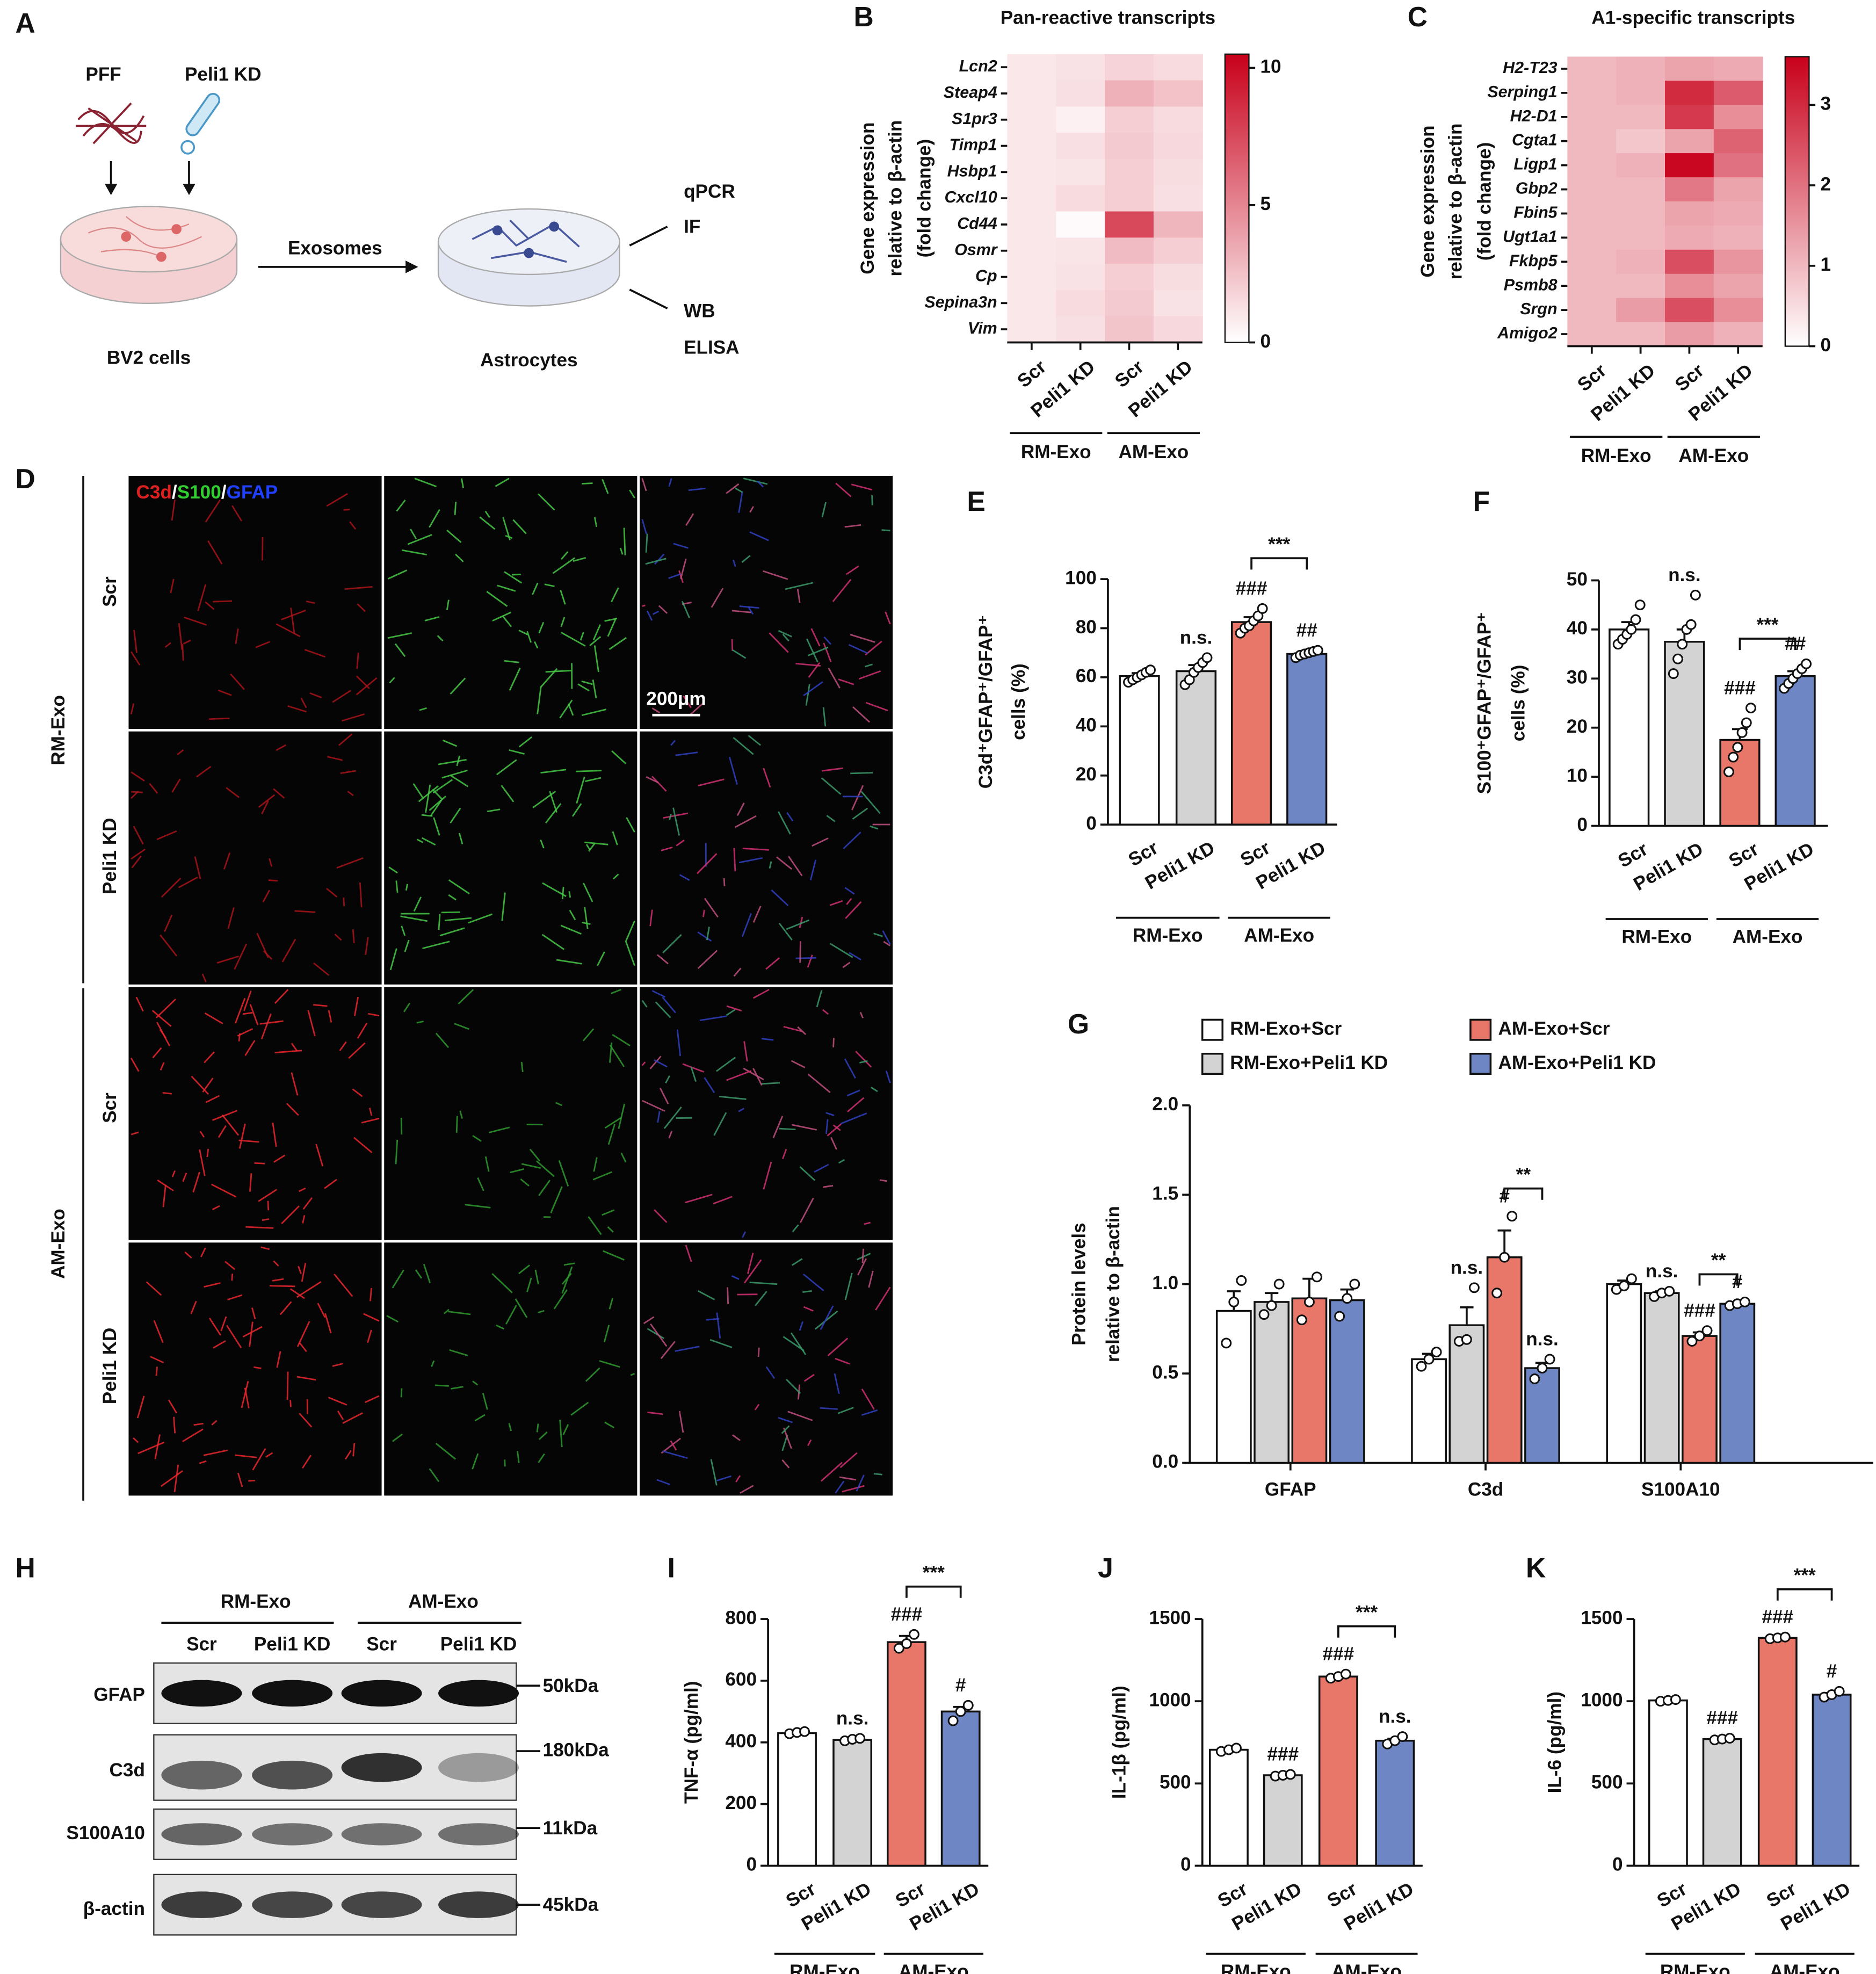  Describe the element at coordinates (1165, 1461) in the screenshot. I see `y-tick-label: 0.0` at that location.